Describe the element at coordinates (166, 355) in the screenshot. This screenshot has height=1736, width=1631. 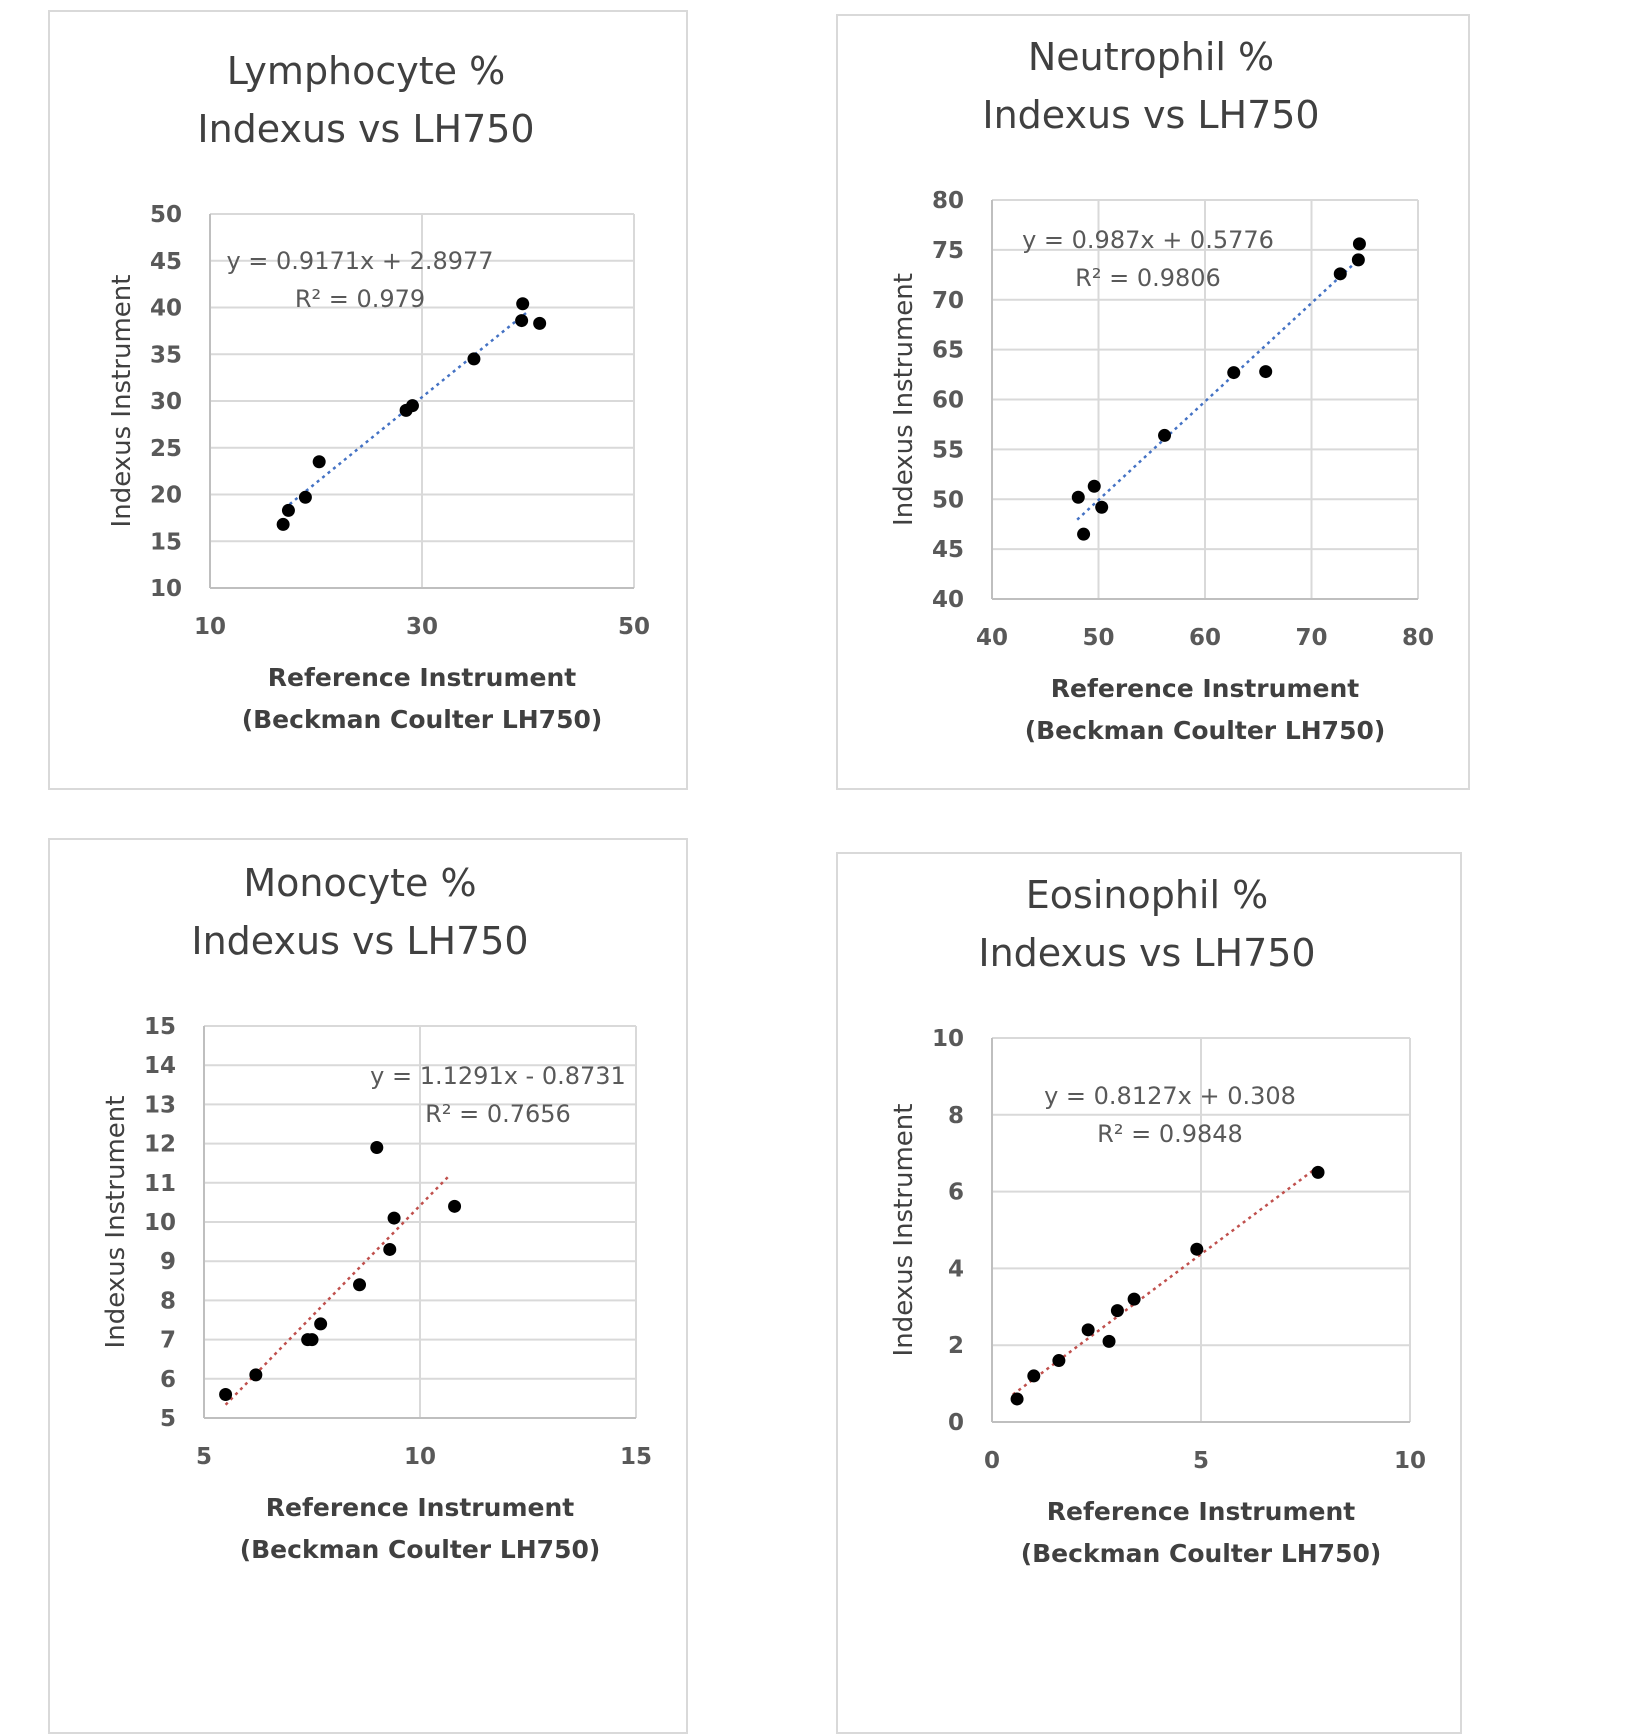
I see `y-tick-label: 35` at that location.